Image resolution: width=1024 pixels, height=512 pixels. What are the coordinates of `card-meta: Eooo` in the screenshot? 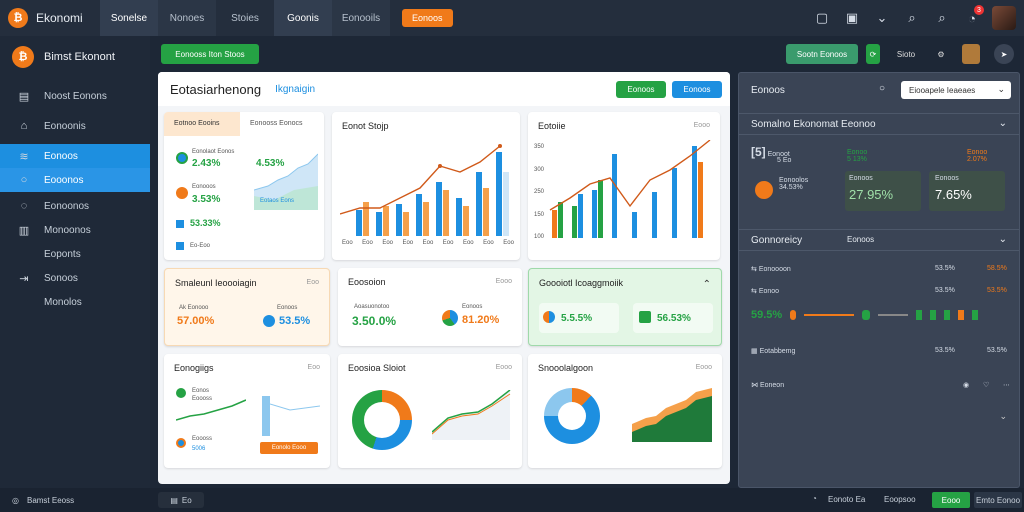 It's located at (703, 367).